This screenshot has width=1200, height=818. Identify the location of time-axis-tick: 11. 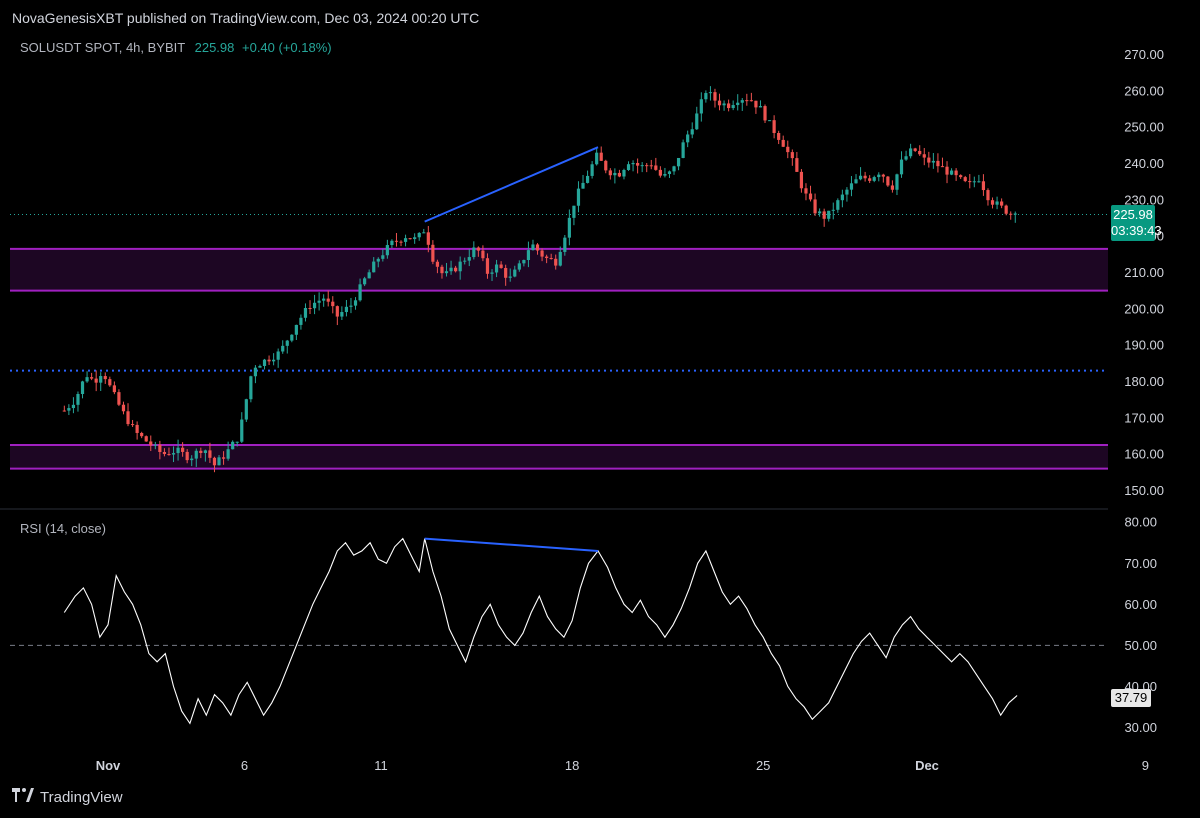
(381, 765).